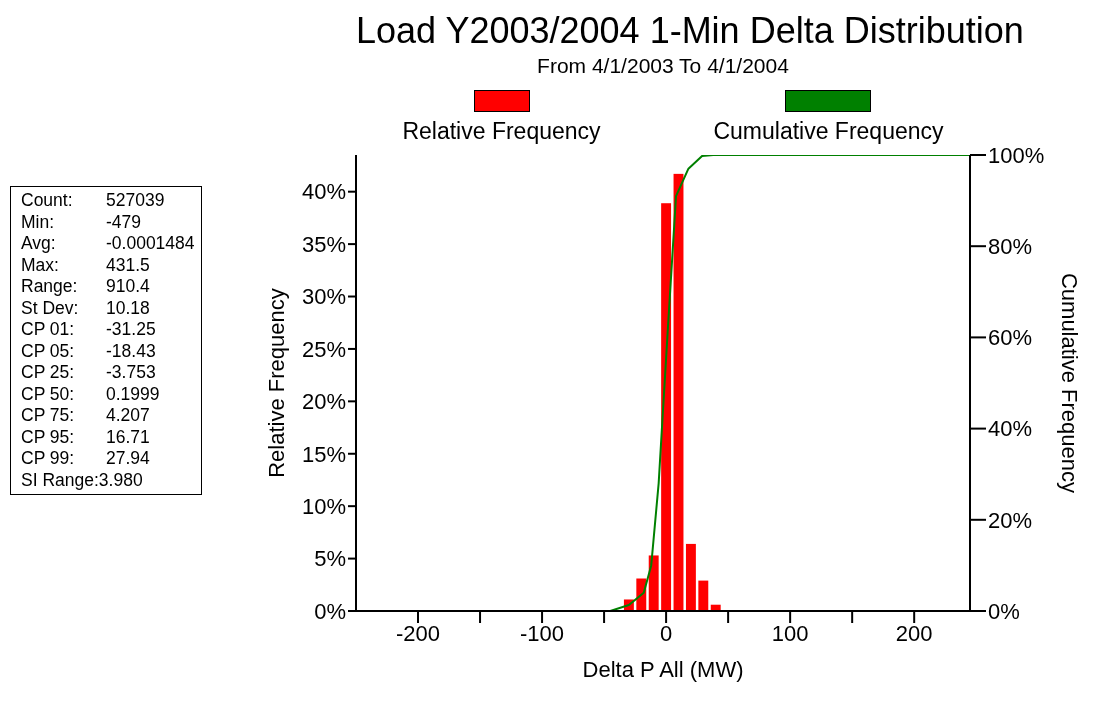 This screenshot has width=1093, height=717. Describe the element at coordinates (323, 454) in the screenshot. I see `y-tick-label: 15%` at that location.